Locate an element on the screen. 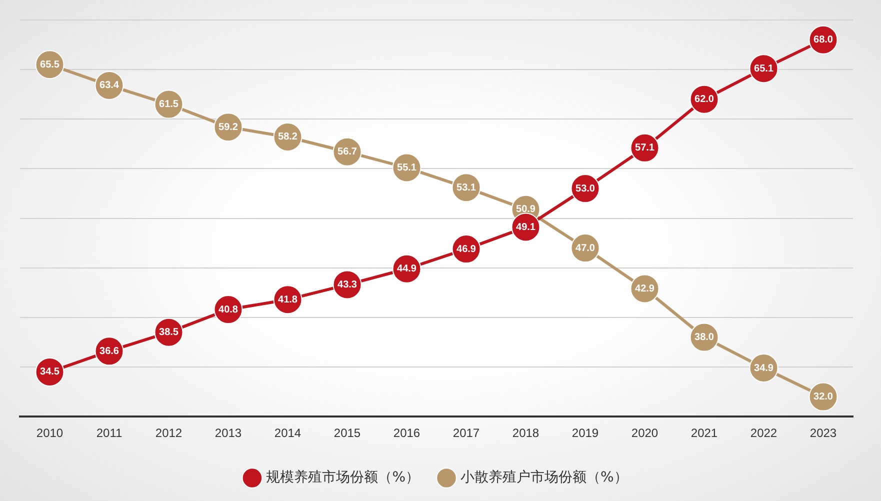 The image size is (881, 501). legend-label: 小散养殖户市场份额（%） is located at coordinates (544, 478).